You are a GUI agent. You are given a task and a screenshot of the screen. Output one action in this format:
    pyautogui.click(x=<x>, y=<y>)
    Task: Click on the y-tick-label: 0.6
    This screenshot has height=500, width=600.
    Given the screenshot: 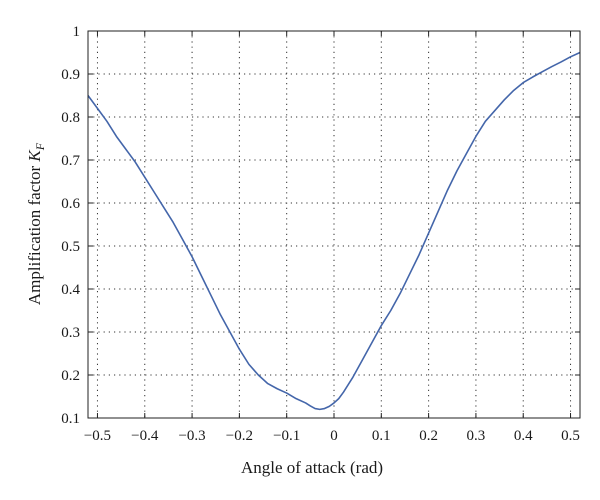 What is the action you would take?
    pyautogui.click(x=70, y=204)
    